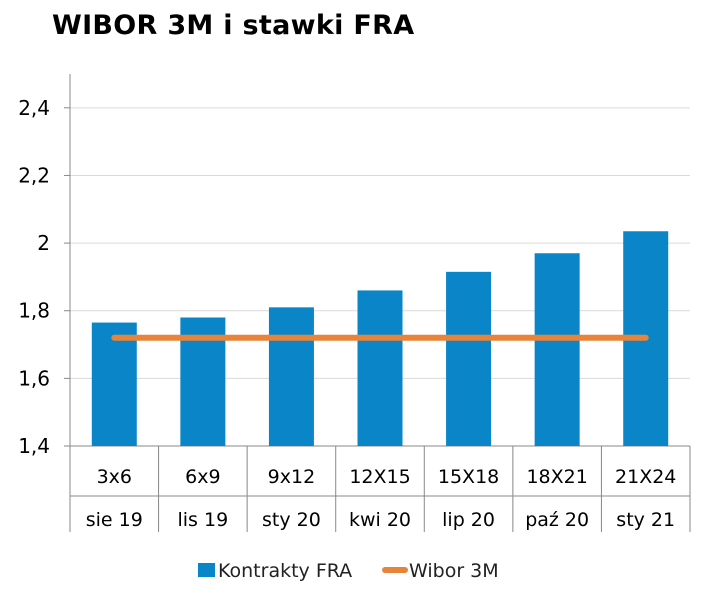 The width and height of the screenshot is (702, 591). What do you see at coordinates (34, 175) in the screenshot?
I see `y-tick-label: 2,2` at bounding box center [34, 175].